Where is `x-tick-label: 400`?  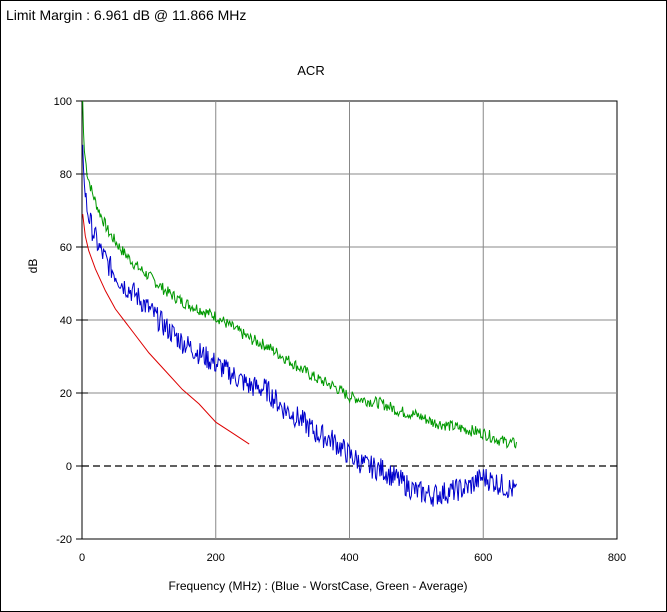 x-tick-label: 400 is located at coordinates (349, 558).